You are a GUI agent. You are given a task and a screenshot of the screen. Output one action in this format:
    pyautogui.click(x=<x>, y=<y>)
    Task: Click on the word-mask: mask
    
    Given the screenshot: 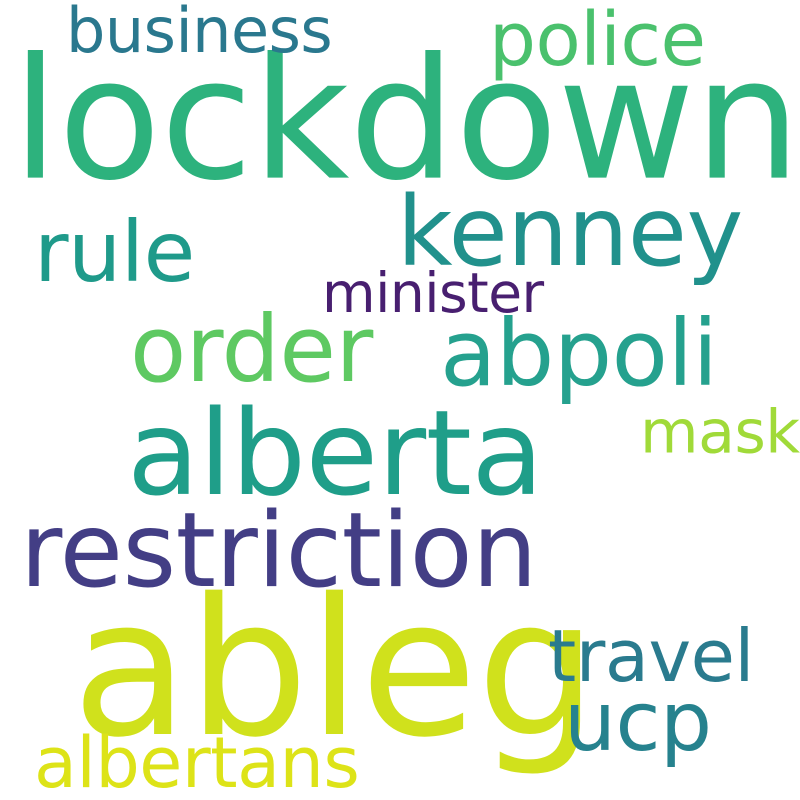 What is the action you would take?
    pyautogui.click(x=720, y=431)
    